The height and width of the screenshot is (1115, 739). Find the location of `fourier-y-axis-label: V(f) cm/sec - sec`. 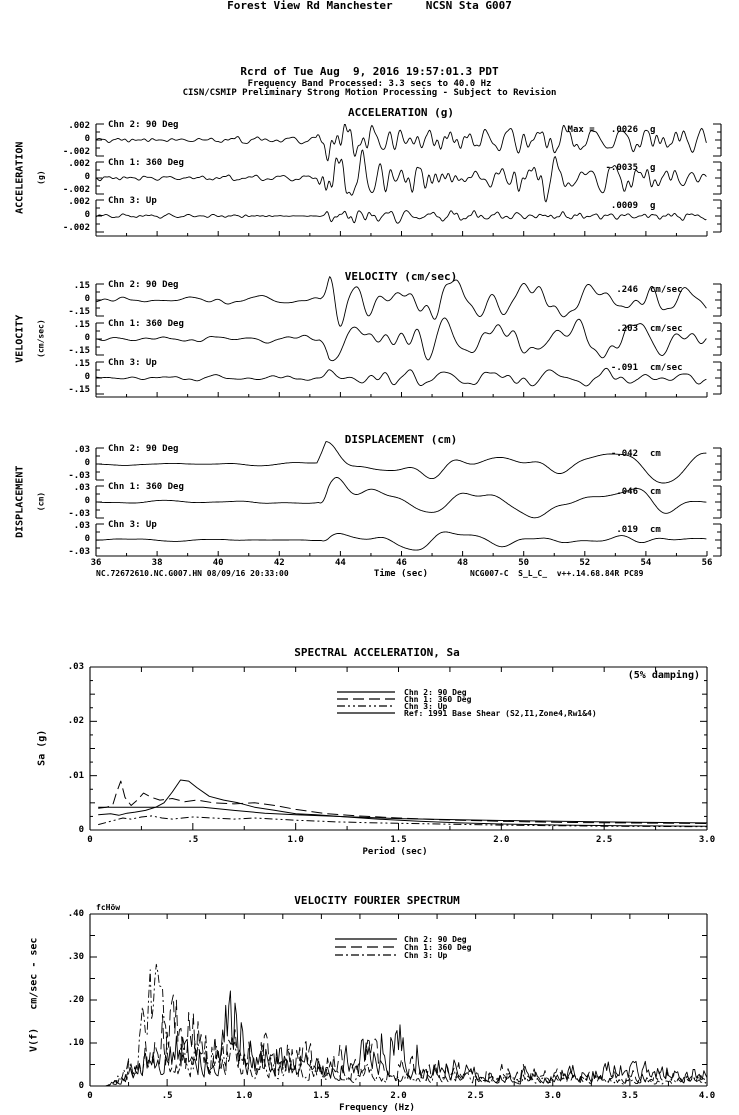

fourier-y-axis-label: V(f) cm/sec - sec is located at coordinates (34, 994).